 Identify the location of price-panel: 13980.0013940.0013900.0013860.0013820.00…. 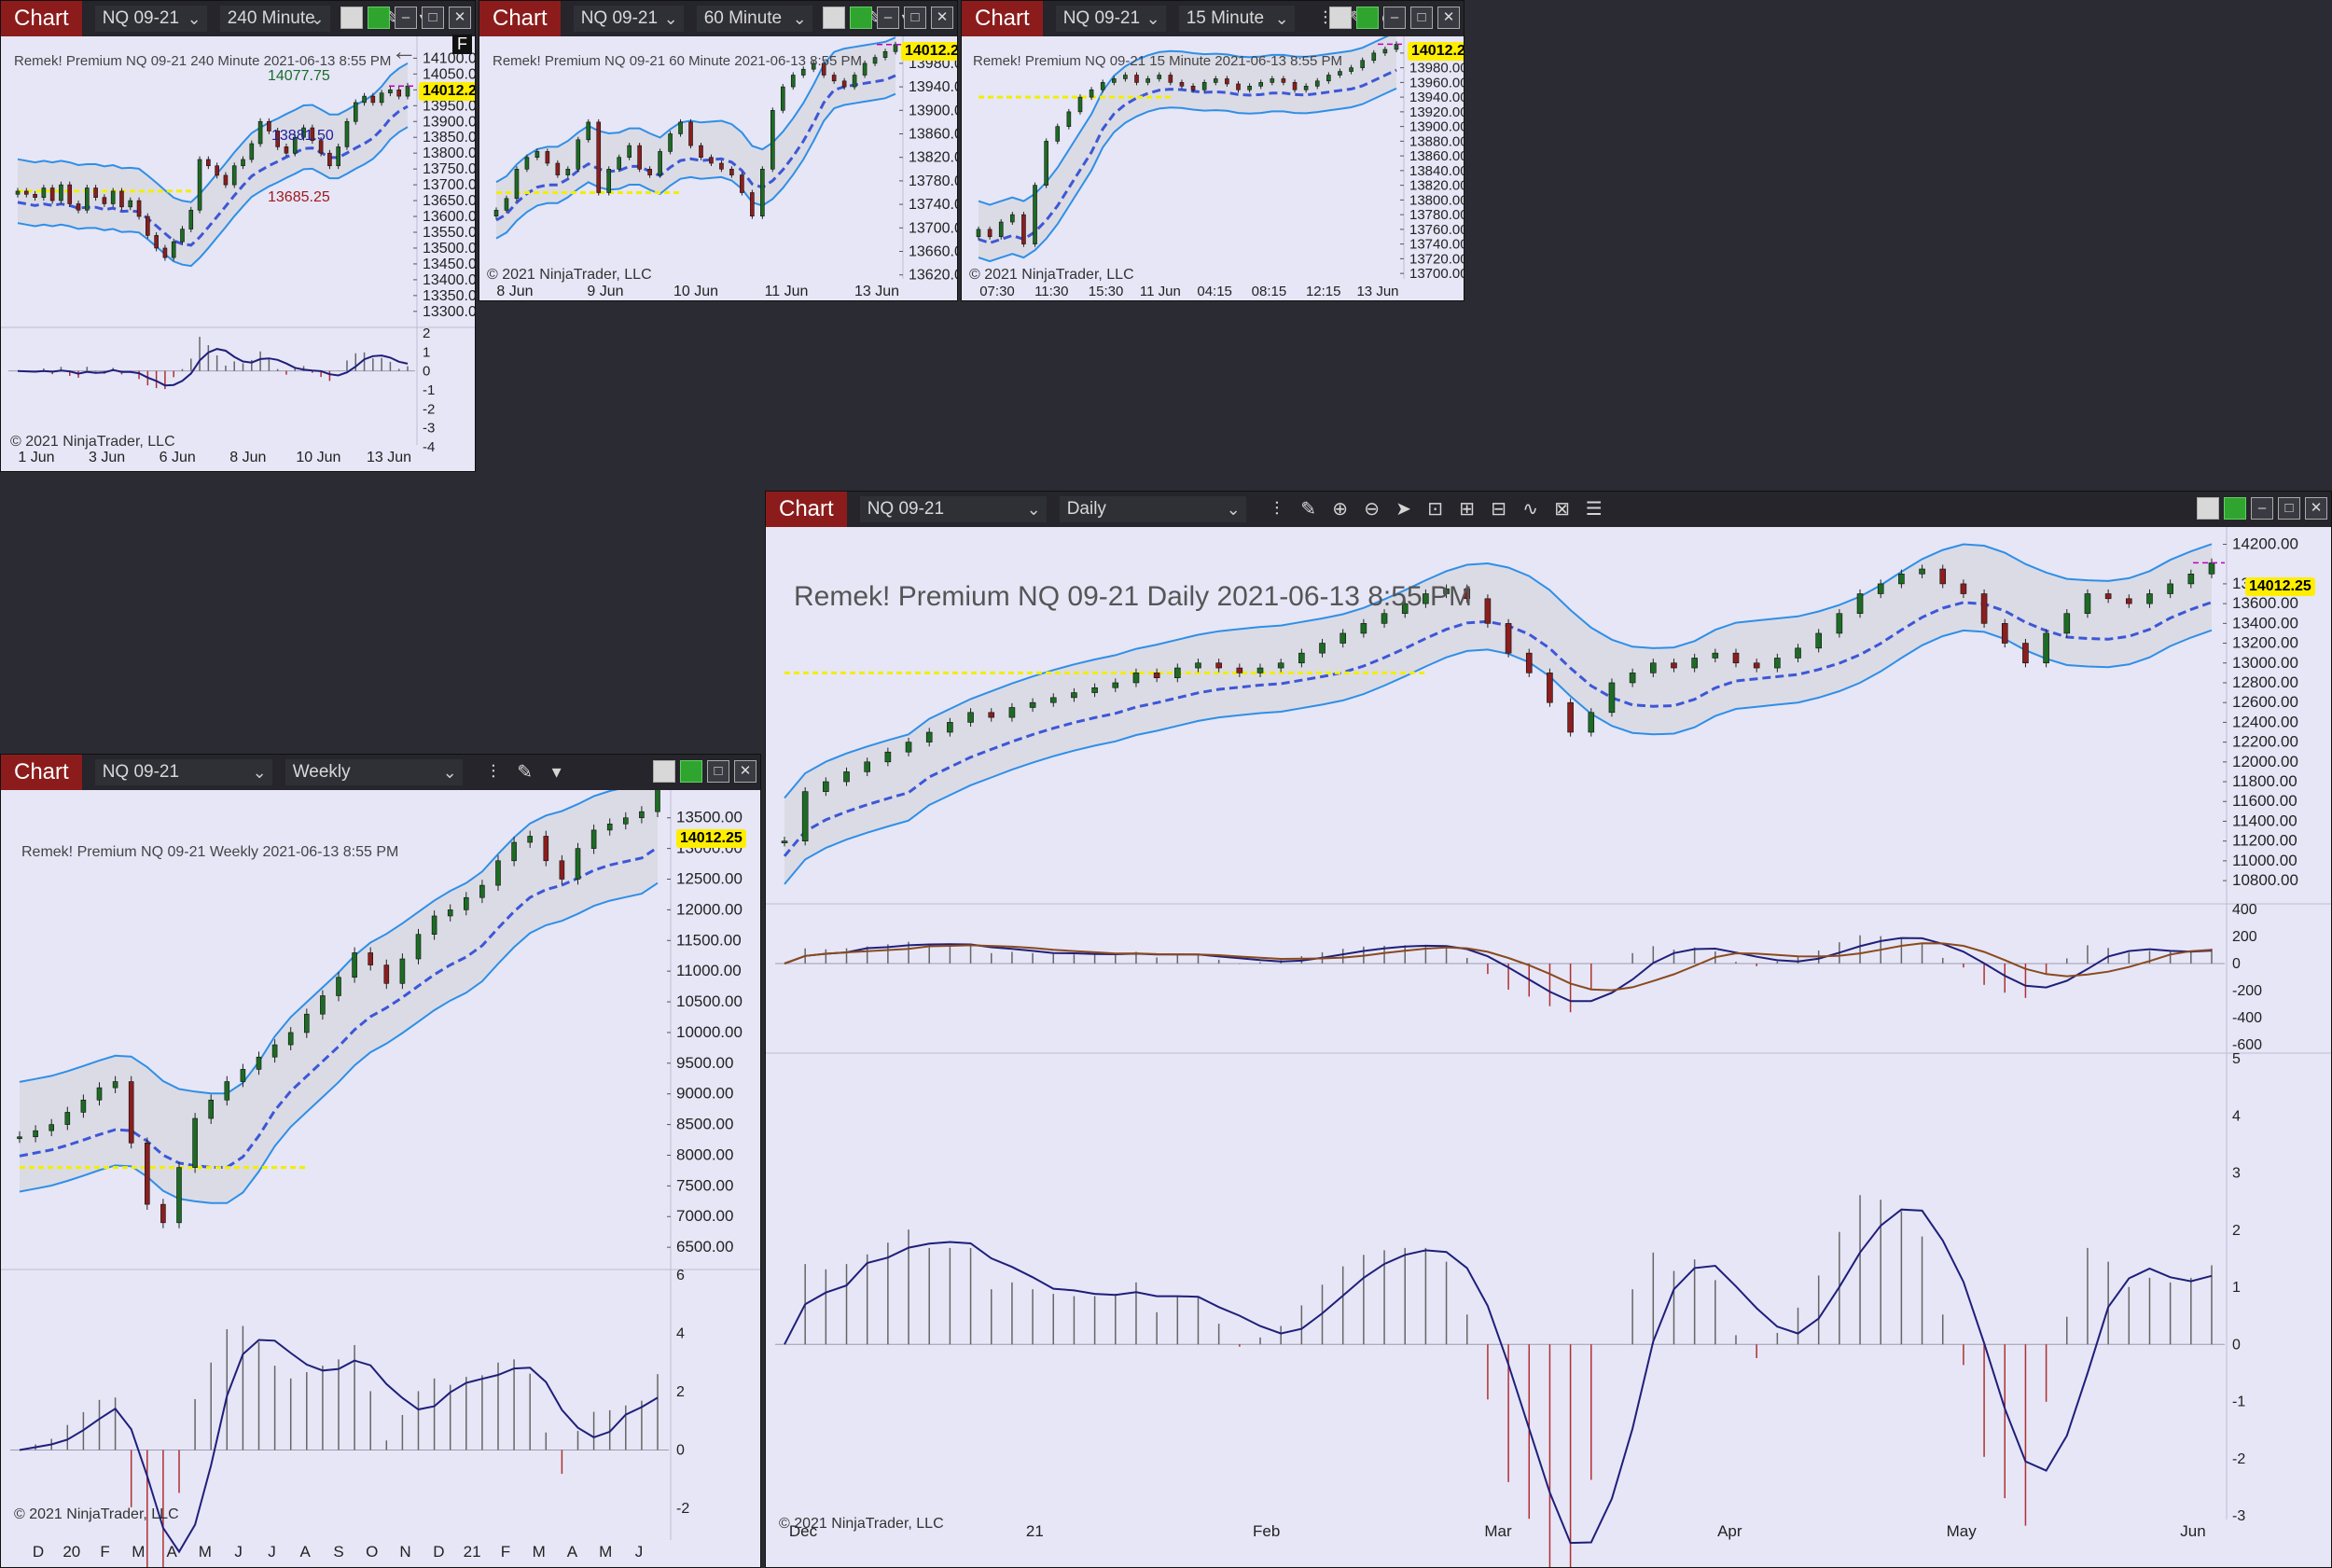
(718, 168).